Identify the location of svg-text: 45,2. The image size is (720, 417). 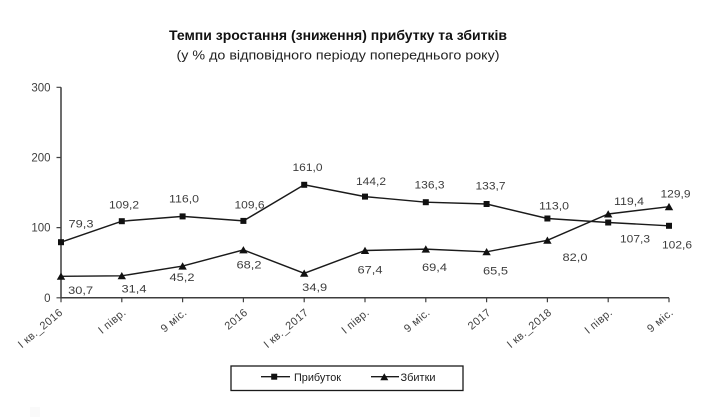
(182, 278).